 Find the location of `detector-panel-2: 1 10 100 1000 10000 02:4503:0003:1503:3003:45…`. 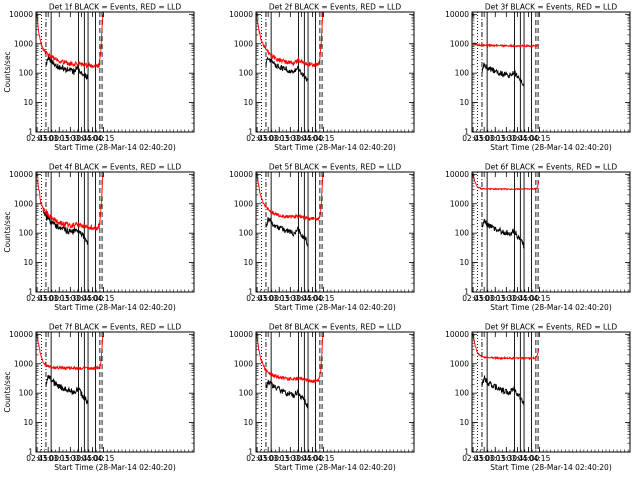

detector-panel-2: 1 10 100 1000 10000 02:4503:0003:1503:3003:45… is located at coordinates (322, 77).